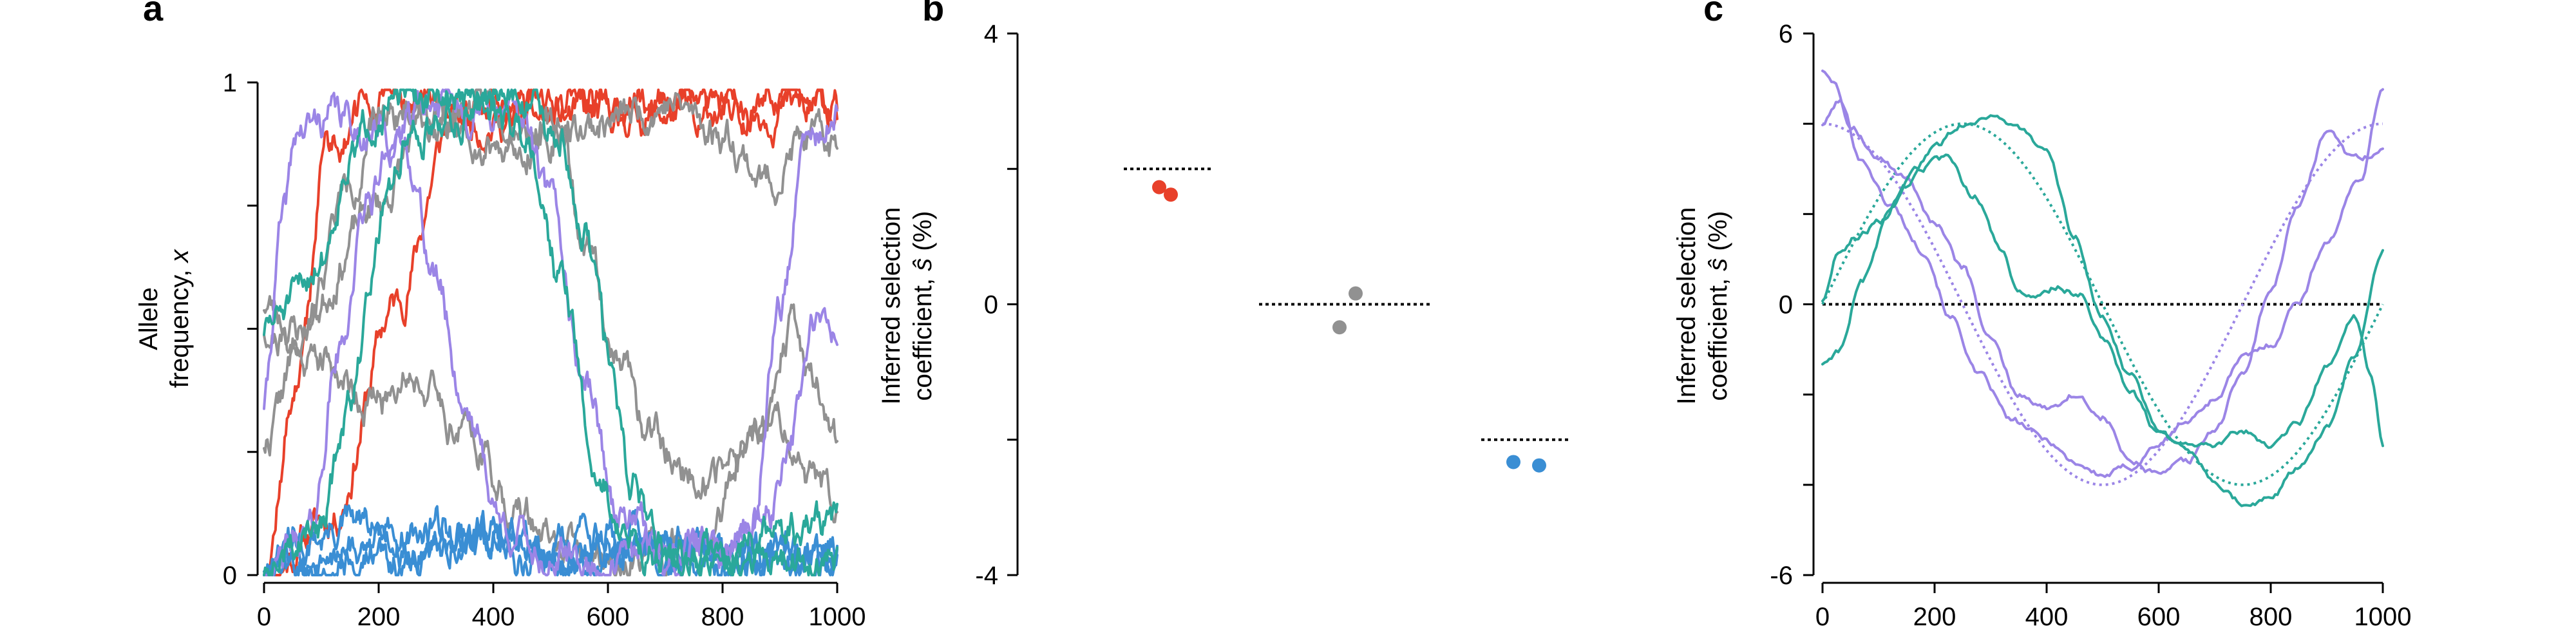 The width and height of the screenshot is (2576, 644). What do you see at coordinates (264, 617) in the screenshot?
I see `panel-a-x-tick-label: 0` at bounding box center [264, 617].